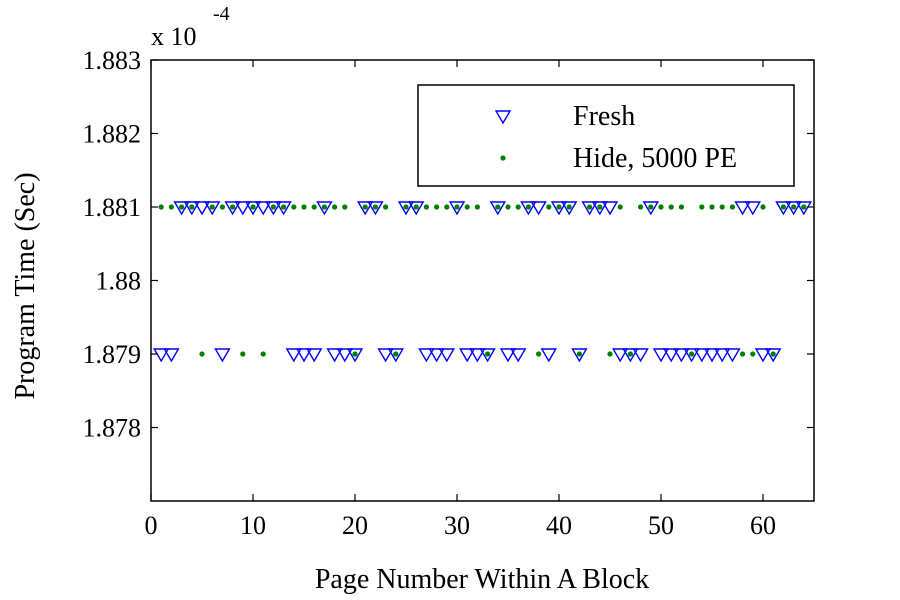  I want to click on x-tick-label: 0, so click(151, 525).